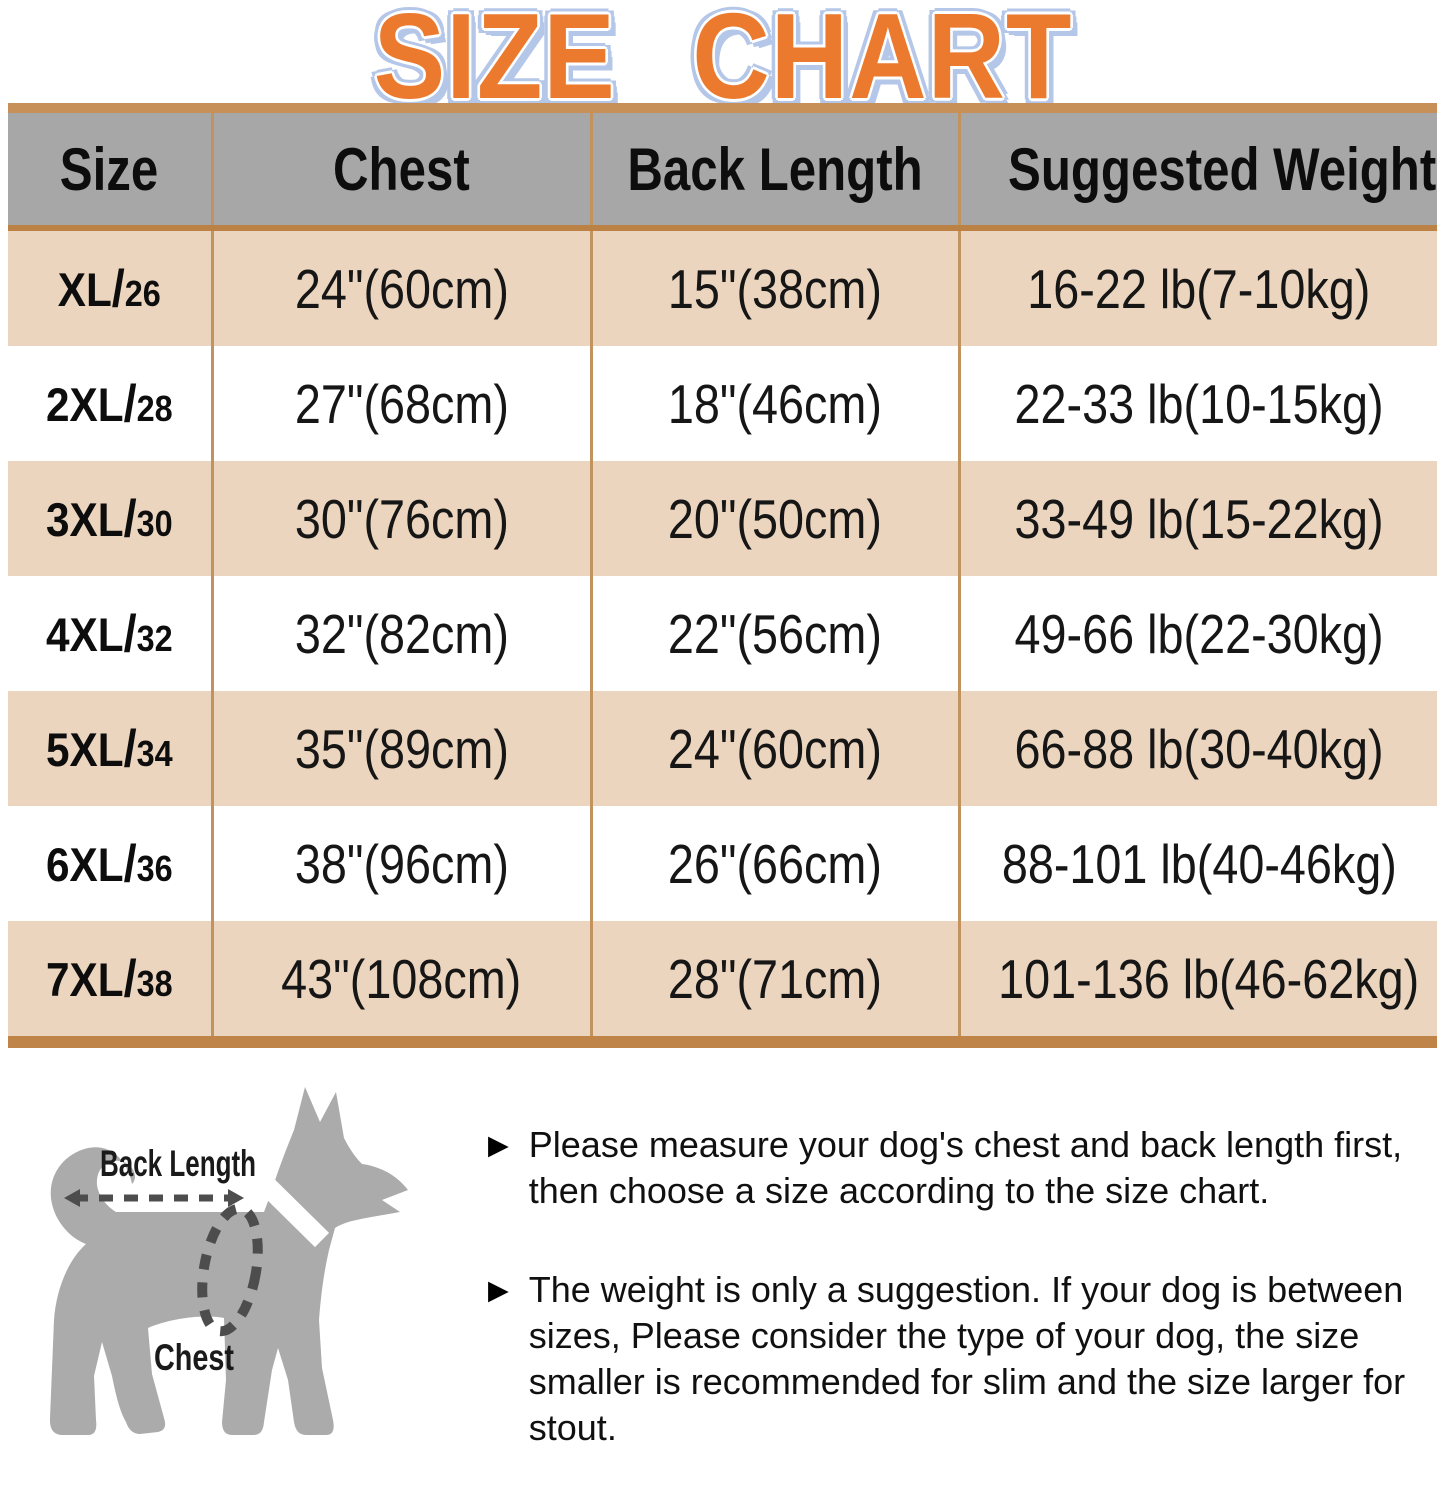  Describe the element at coordinates (236, 1198) in the screenshot. I see `back-length-arrow-right` at that location.